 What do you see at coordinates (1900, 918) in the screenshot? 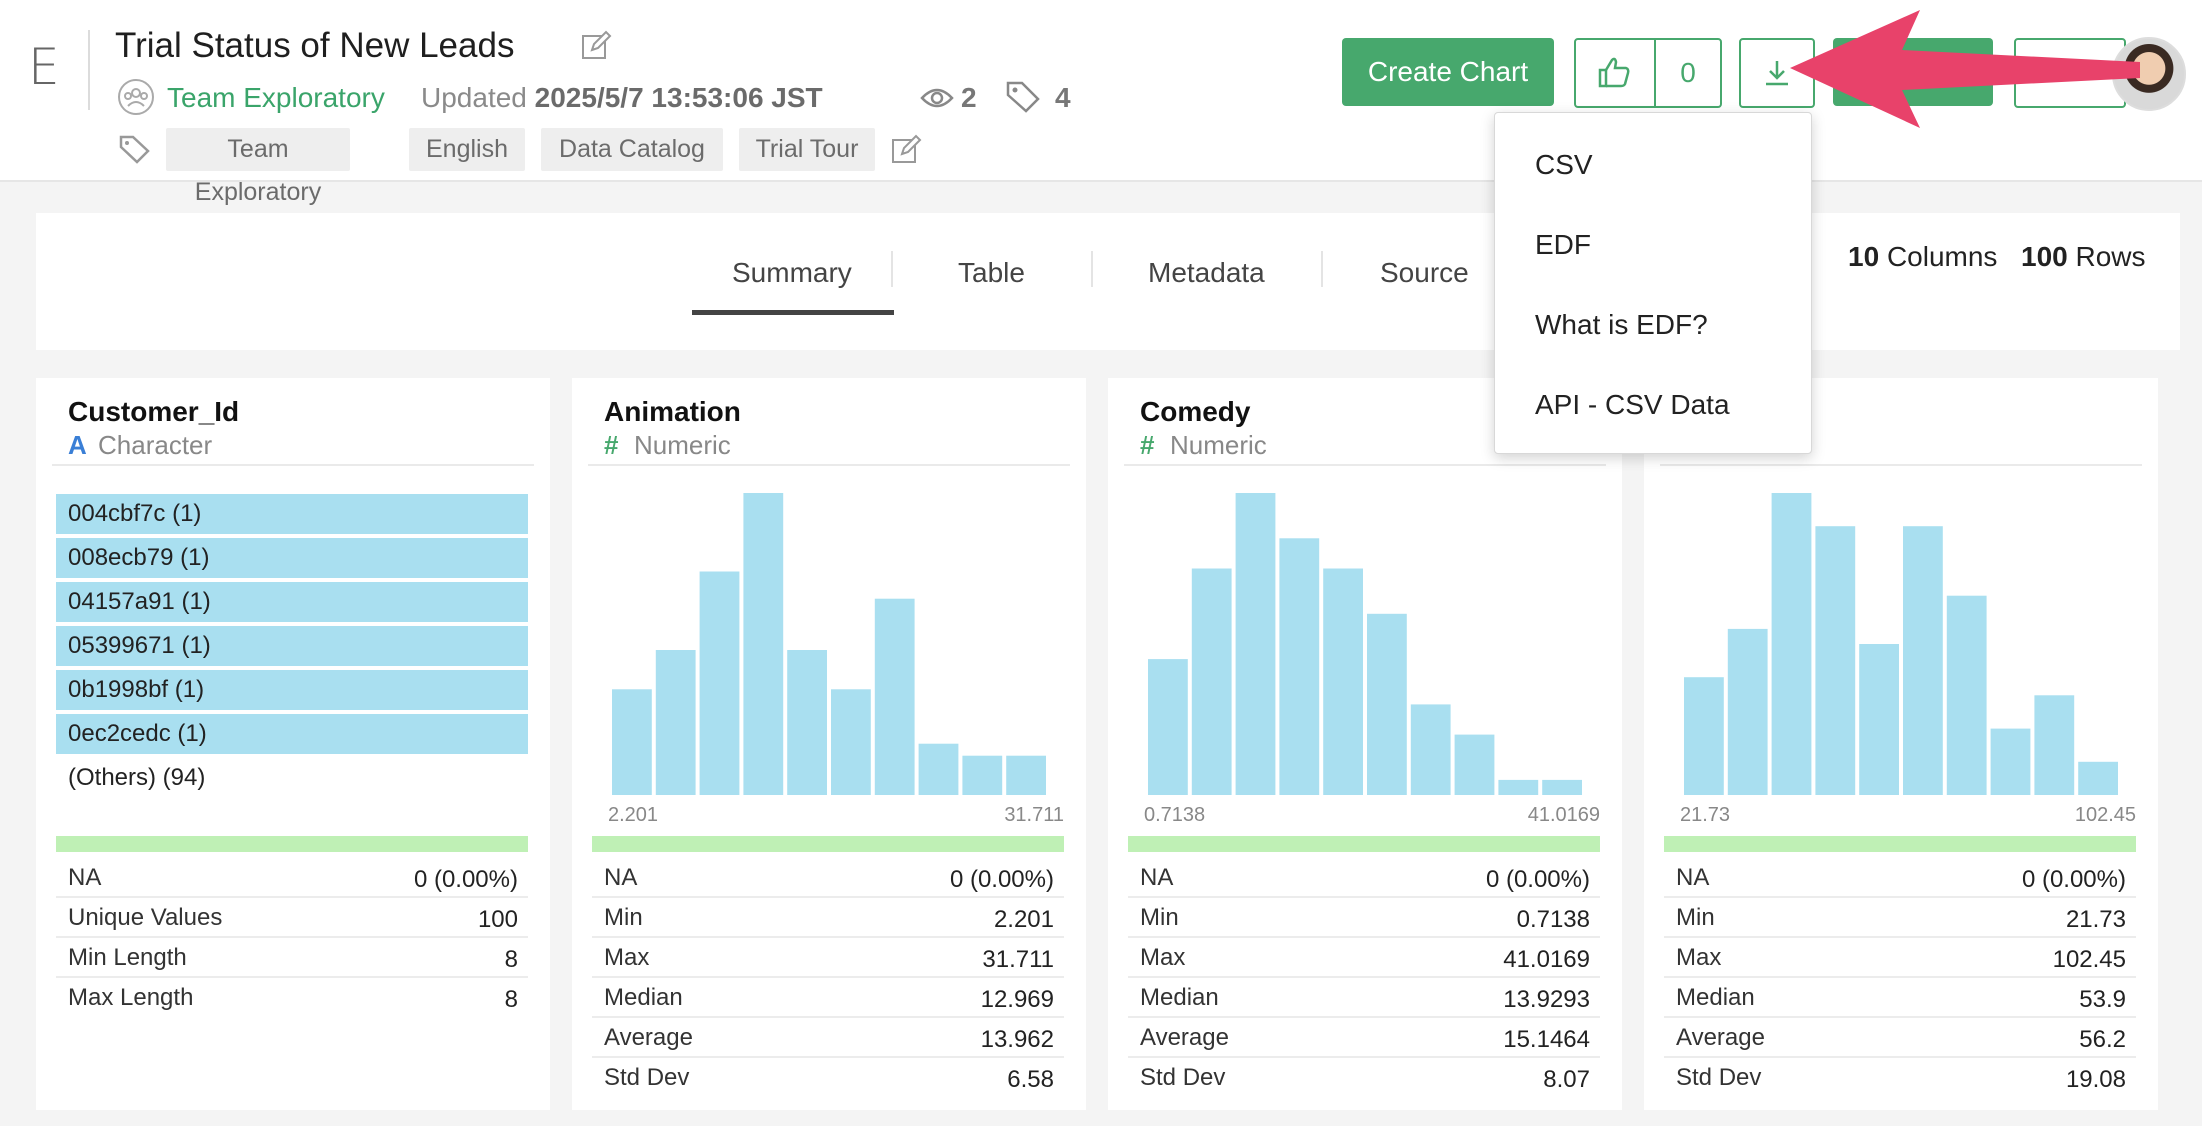
I see `stat-row: Min 21.73` at bounding box center [1900, 918].